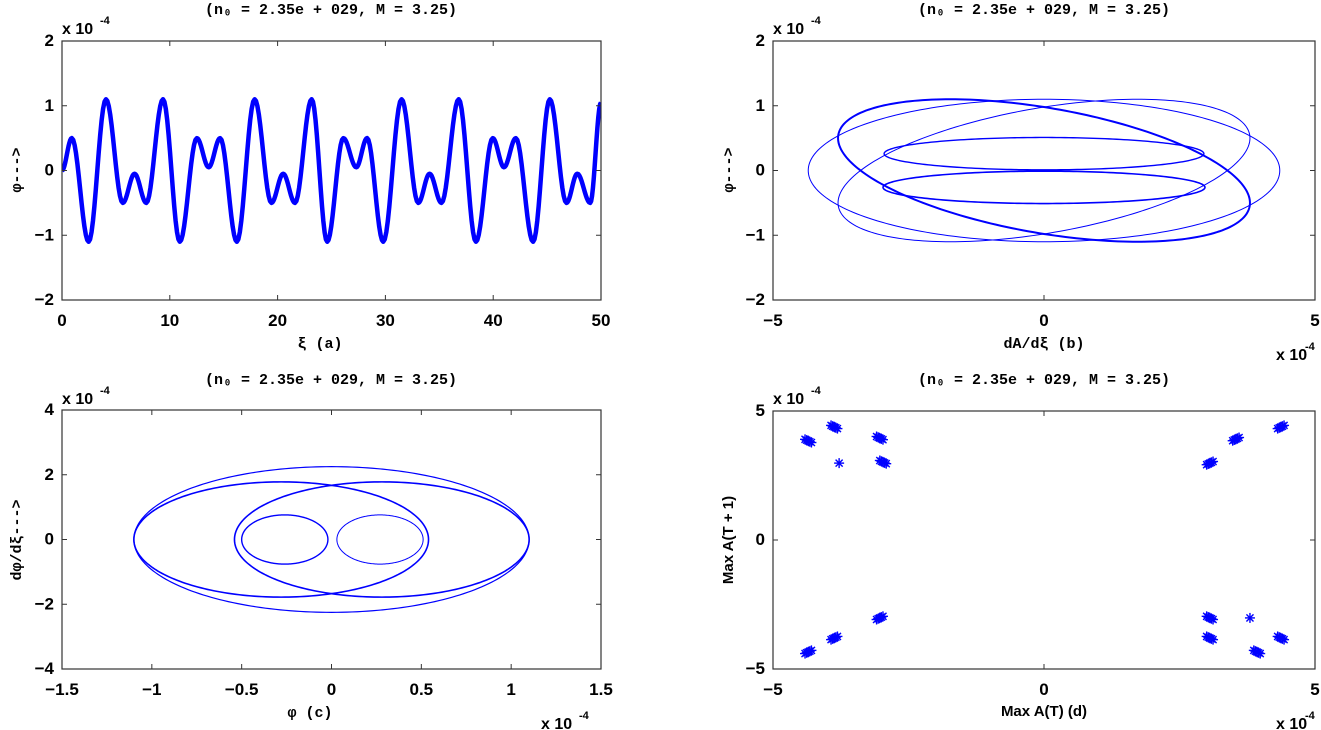 This screenshot has width=1321, height=730. I want to click on panel-c-x-exponent: x 10 -4, so click(565, 720).